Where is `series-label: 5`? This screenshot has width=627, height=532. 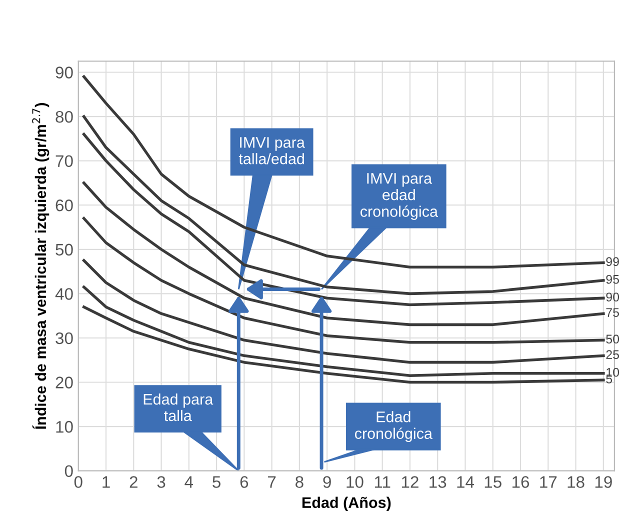 series-label: 5 is located at coordinates (609, 379).